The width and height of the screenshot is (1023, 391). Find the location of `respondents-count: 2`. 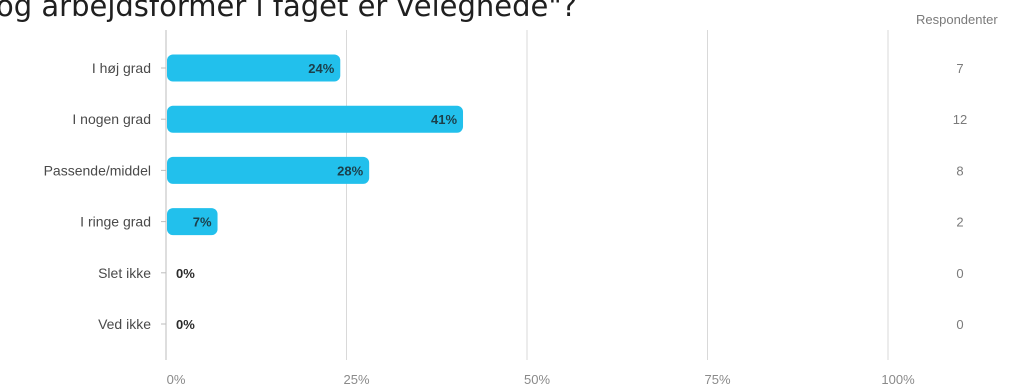

respondents-count: 2 is located at coordinates (959, 222).